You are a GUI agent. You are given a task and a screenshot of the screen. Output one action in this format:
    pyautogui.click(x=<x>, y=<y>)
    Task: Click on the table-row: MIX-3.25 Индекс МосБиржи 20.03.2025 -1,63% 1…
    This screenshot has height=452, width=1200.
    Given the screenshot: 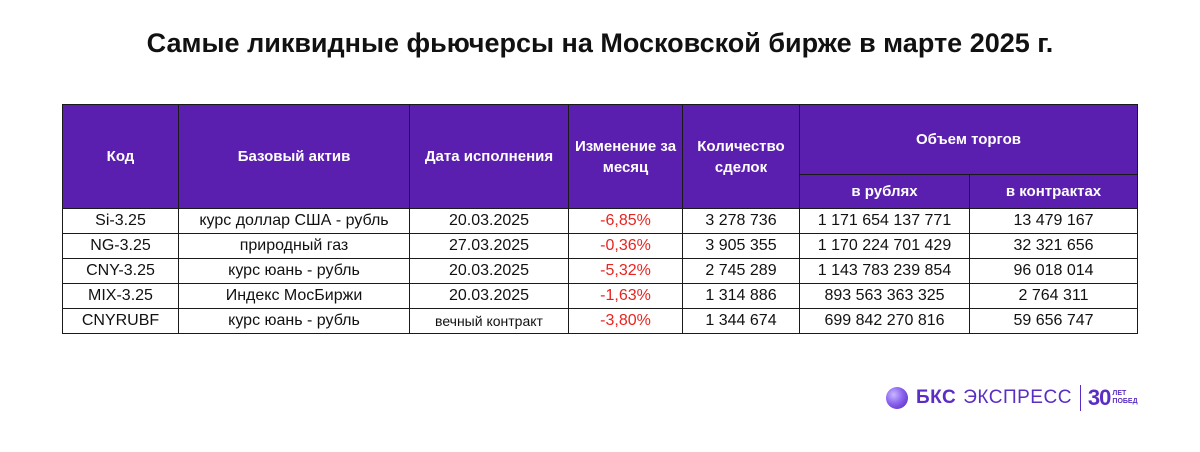 What is the action you would take?
    pyautogui.click(x=600, y=296)
    